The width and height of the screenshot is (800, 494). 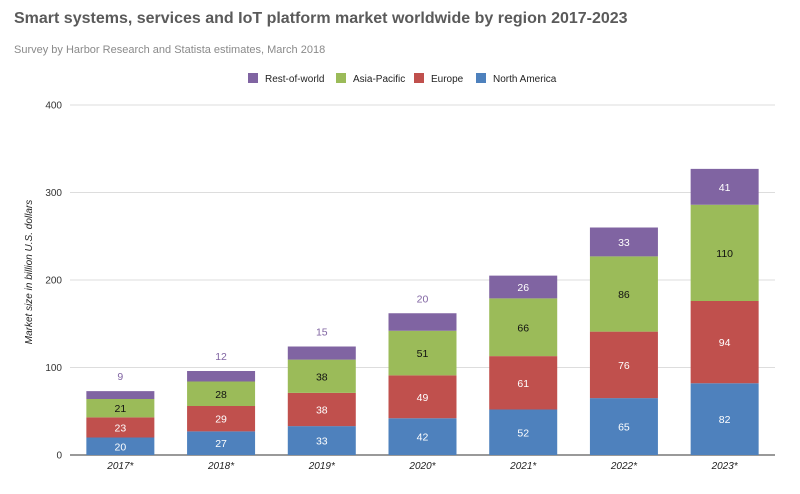 I want to click on y-axis-label: Market size in billion U.S. dollars, so click(x=29, y=272).